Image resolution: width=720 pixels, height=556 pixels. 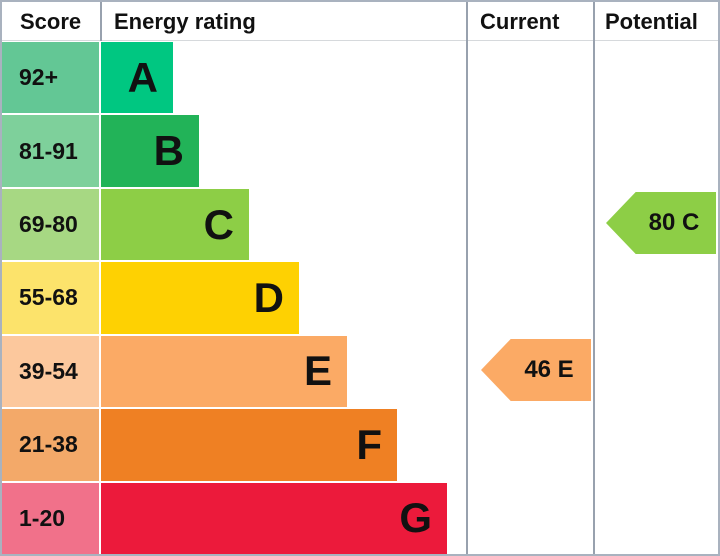 I want to click on header-current: Current, so click(x=520, y=21).